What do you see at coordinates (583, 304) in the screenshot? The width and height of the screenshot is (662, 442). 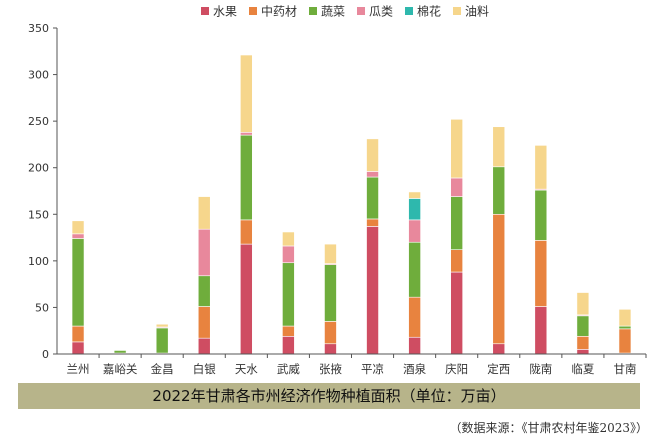 I see `bar-segment-临夏-油料` at bounding box center [583, 304].